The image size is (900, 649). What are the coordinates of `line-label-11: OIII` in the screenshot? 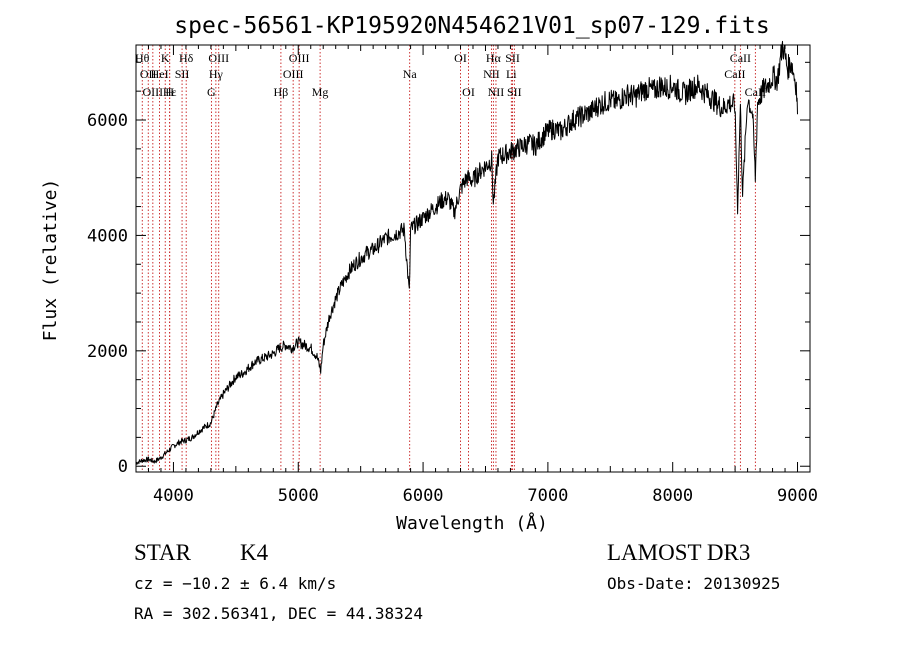 It's located at (218, 58).